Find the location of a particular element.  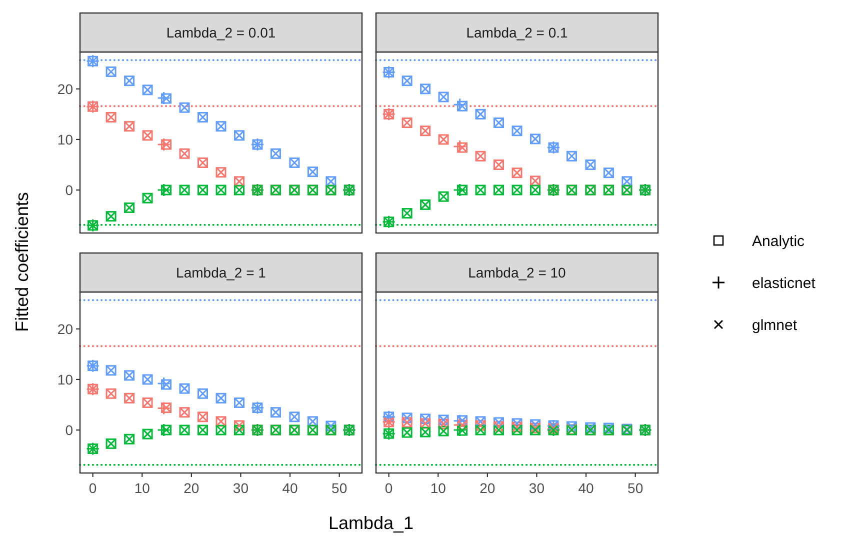

chart-title: Lambda_2 = 0.1 is located at coordinates (517, 32).